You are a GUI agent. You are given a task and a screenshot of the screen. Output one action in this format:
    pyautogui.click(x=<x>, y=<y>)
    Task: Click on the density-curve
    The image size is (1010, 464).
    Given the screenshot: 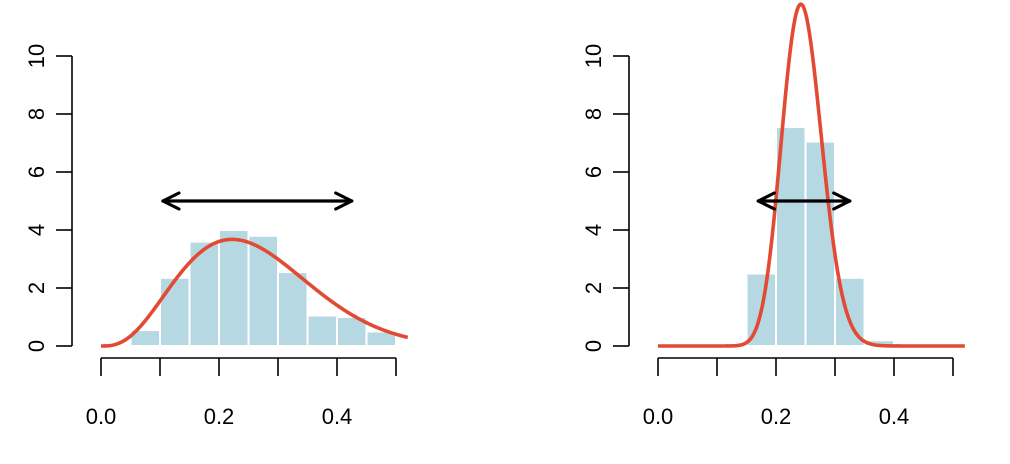 What is the action you would take?
    pyautogui.click(x=254, y=292)
    